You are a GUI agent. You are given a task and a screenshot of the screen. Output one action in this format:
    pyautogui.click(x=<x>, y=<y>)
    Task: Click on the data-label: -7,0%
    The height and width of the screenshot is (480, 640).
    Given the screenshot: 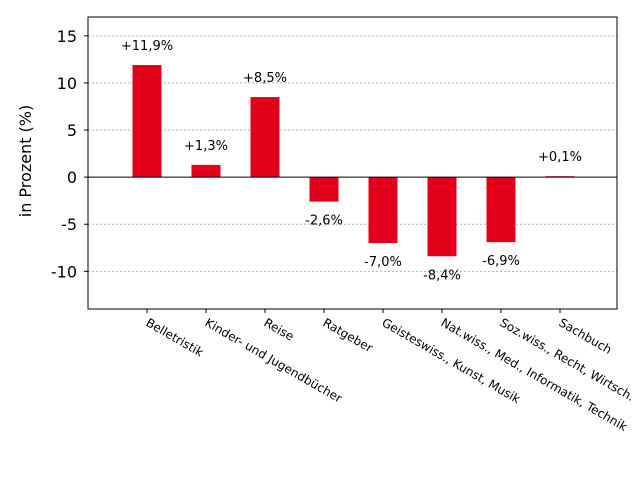 What is the action you would take?
    pyautogui.click(x=383, y=262)
    